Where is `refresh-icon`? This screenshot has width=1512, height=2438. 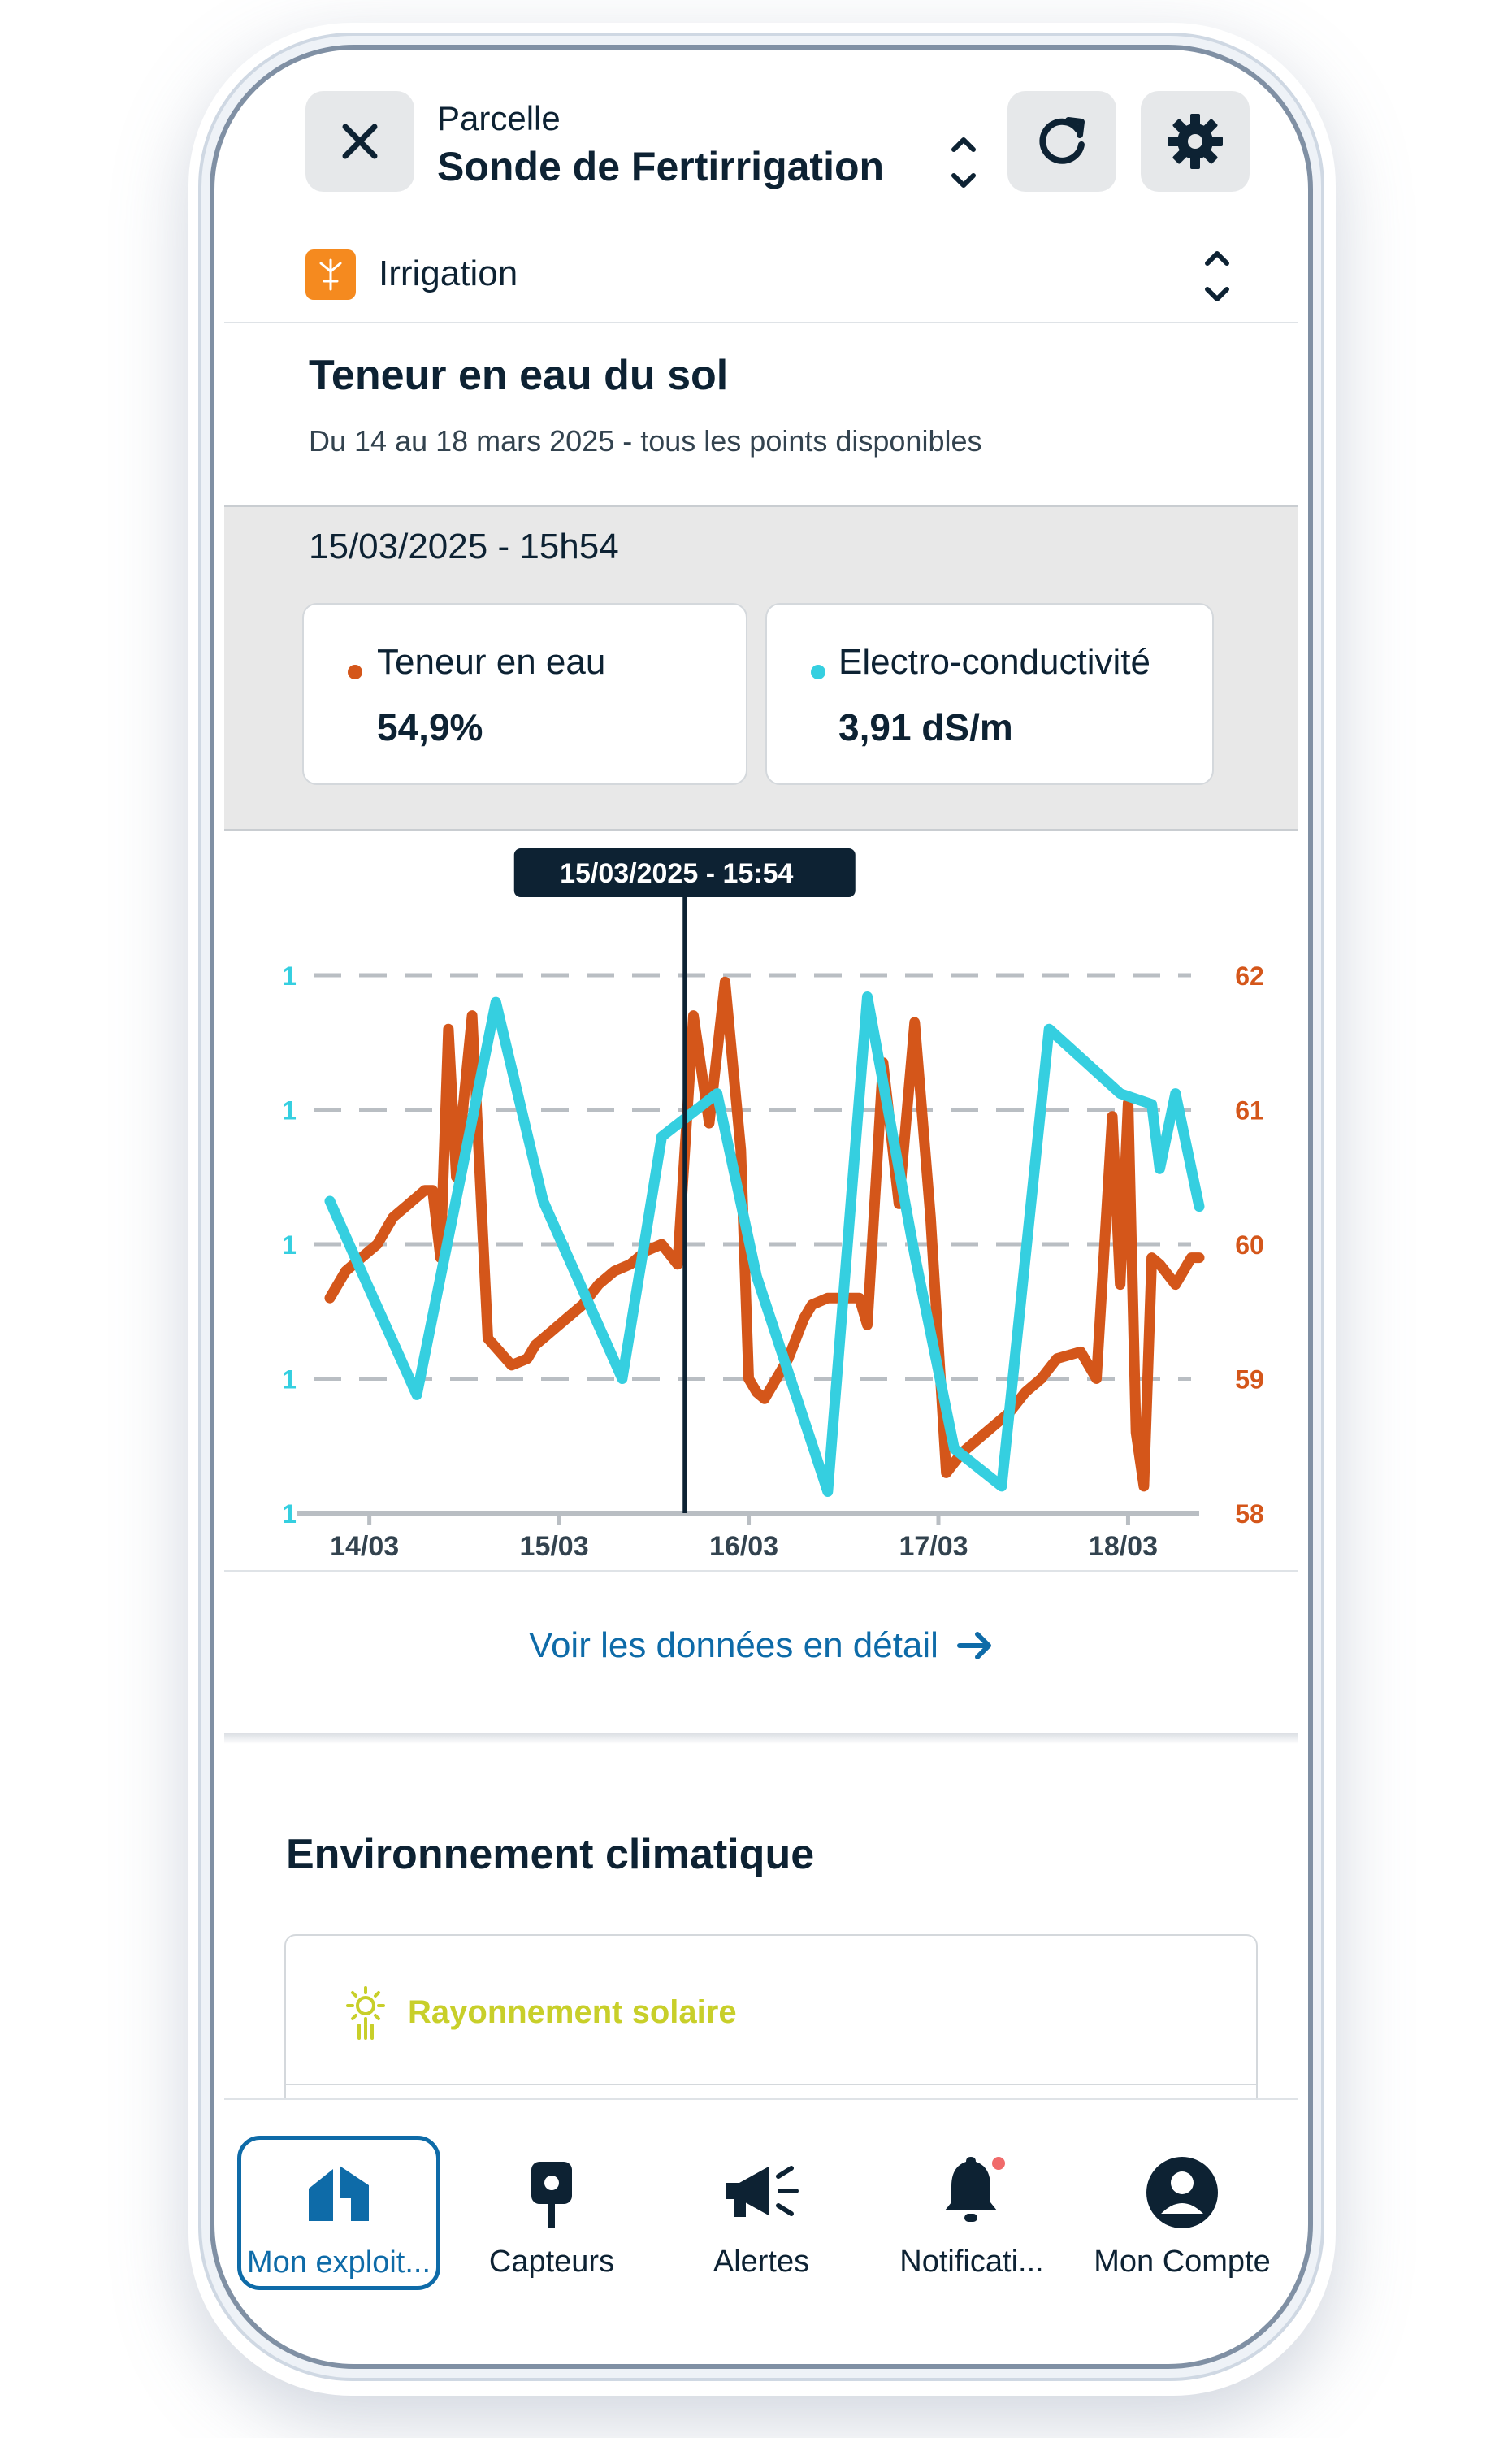 refresh-icon is located at coordinates (1062, 140).